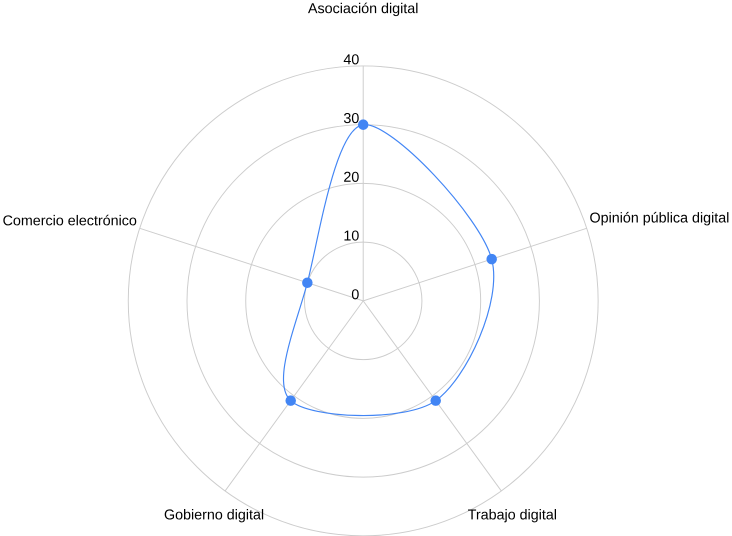 This screenshot has height=536, width=732. I want to click on spoke-label: Opinión pública digital, so click(659, 219).